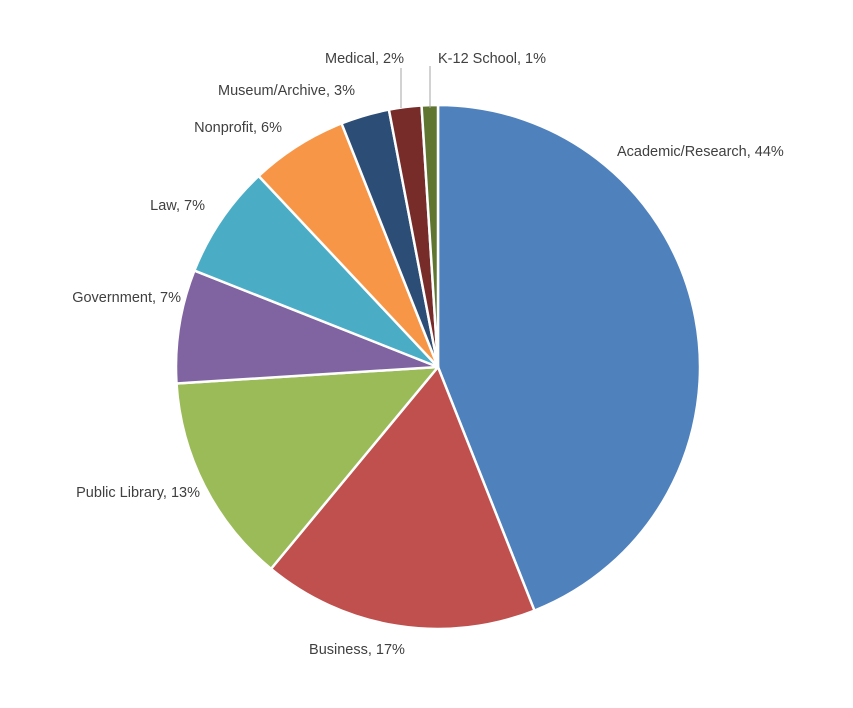  I want to click on pie-slice-public-library, so click(307, 468).